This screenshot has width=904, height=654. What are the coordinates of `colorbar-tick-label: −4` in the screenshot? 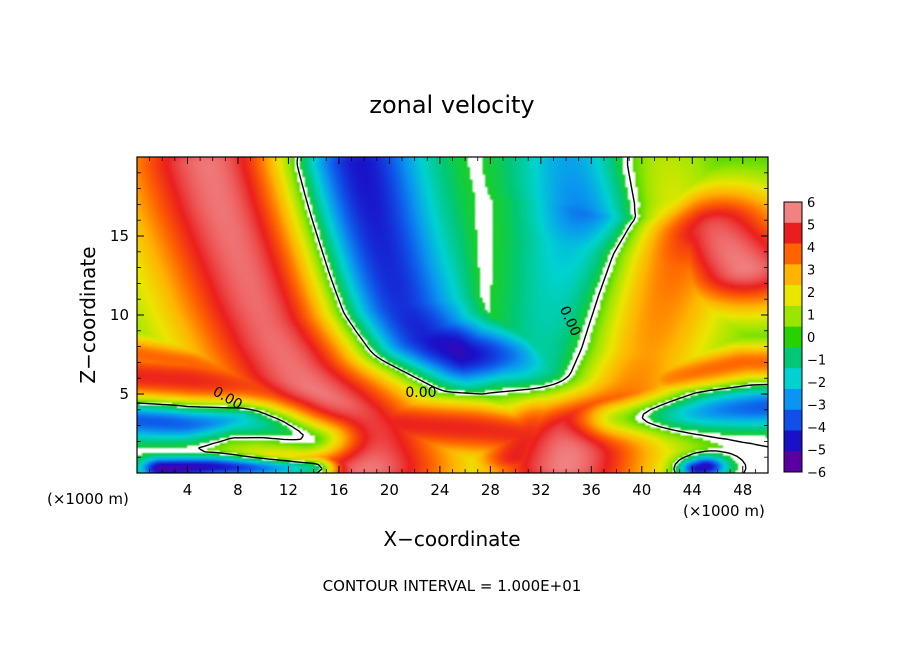 It's located at (816, 428).